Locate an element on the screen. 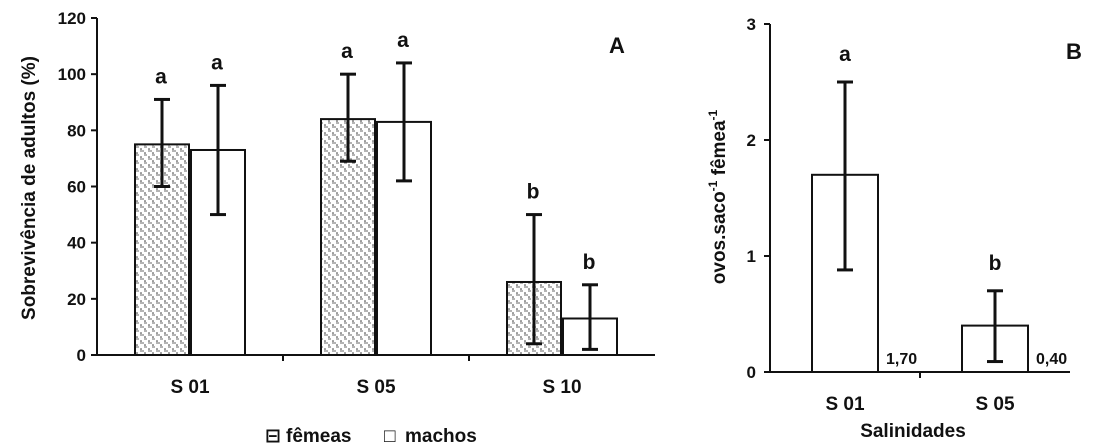 The image size is (1096, 447). panel-b-category-label: S 01 is located at coordinates (845, 404).